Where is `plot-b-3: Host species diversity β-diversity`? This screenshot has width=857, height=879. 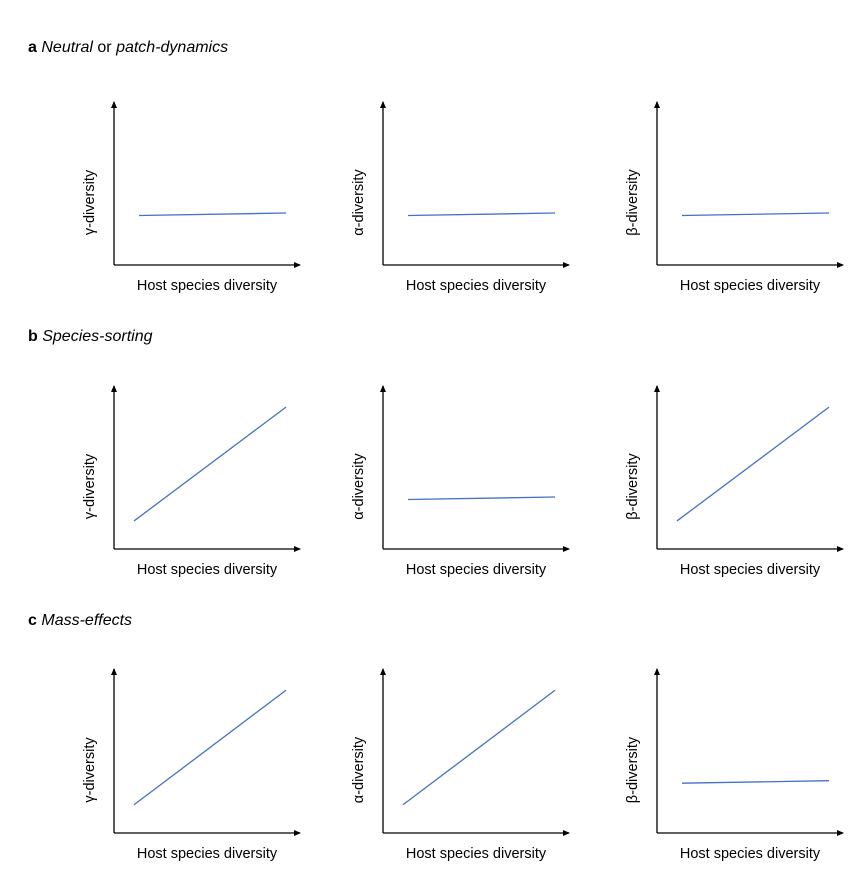 plot-b-3: Host species diversity β-diversity is located at coordinates (734, 481).